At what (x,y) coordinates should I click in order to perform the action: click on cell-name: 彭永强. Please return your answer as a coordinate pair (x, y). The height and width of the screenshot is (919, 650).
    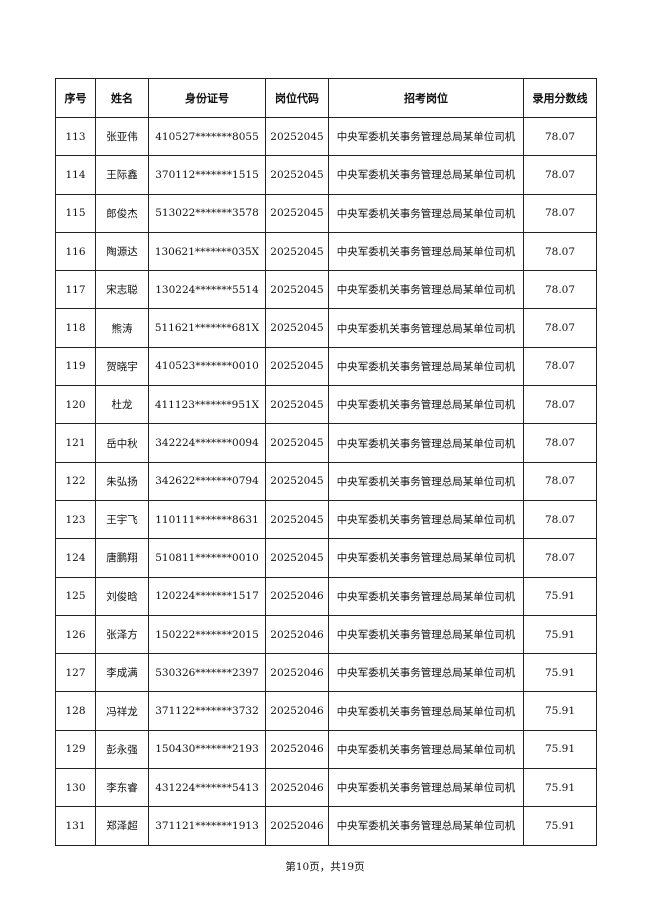
    Looking at the image, I should click on (122, 749).